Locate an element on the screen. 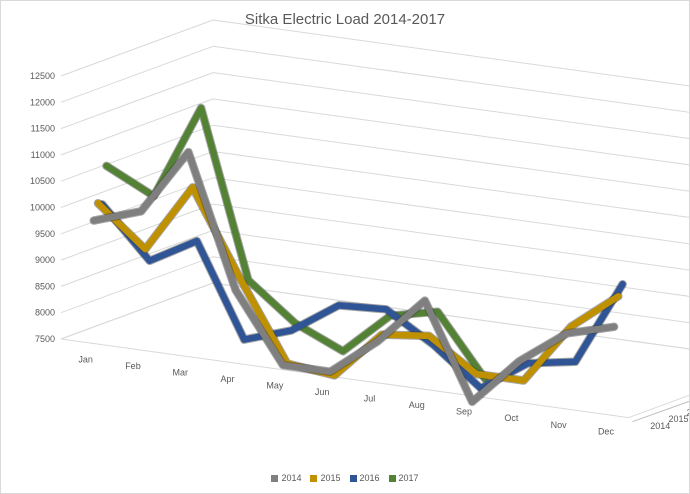  depth-tick-label: 2015 is located at coordinates (678, 419).